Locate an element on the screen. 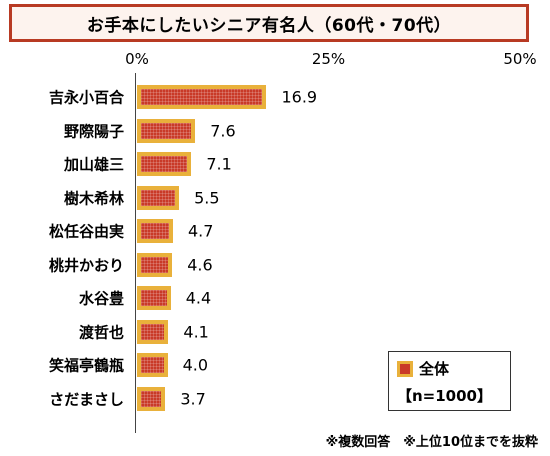  category-label: 樹木希林 is located at coordinates (93, 198).